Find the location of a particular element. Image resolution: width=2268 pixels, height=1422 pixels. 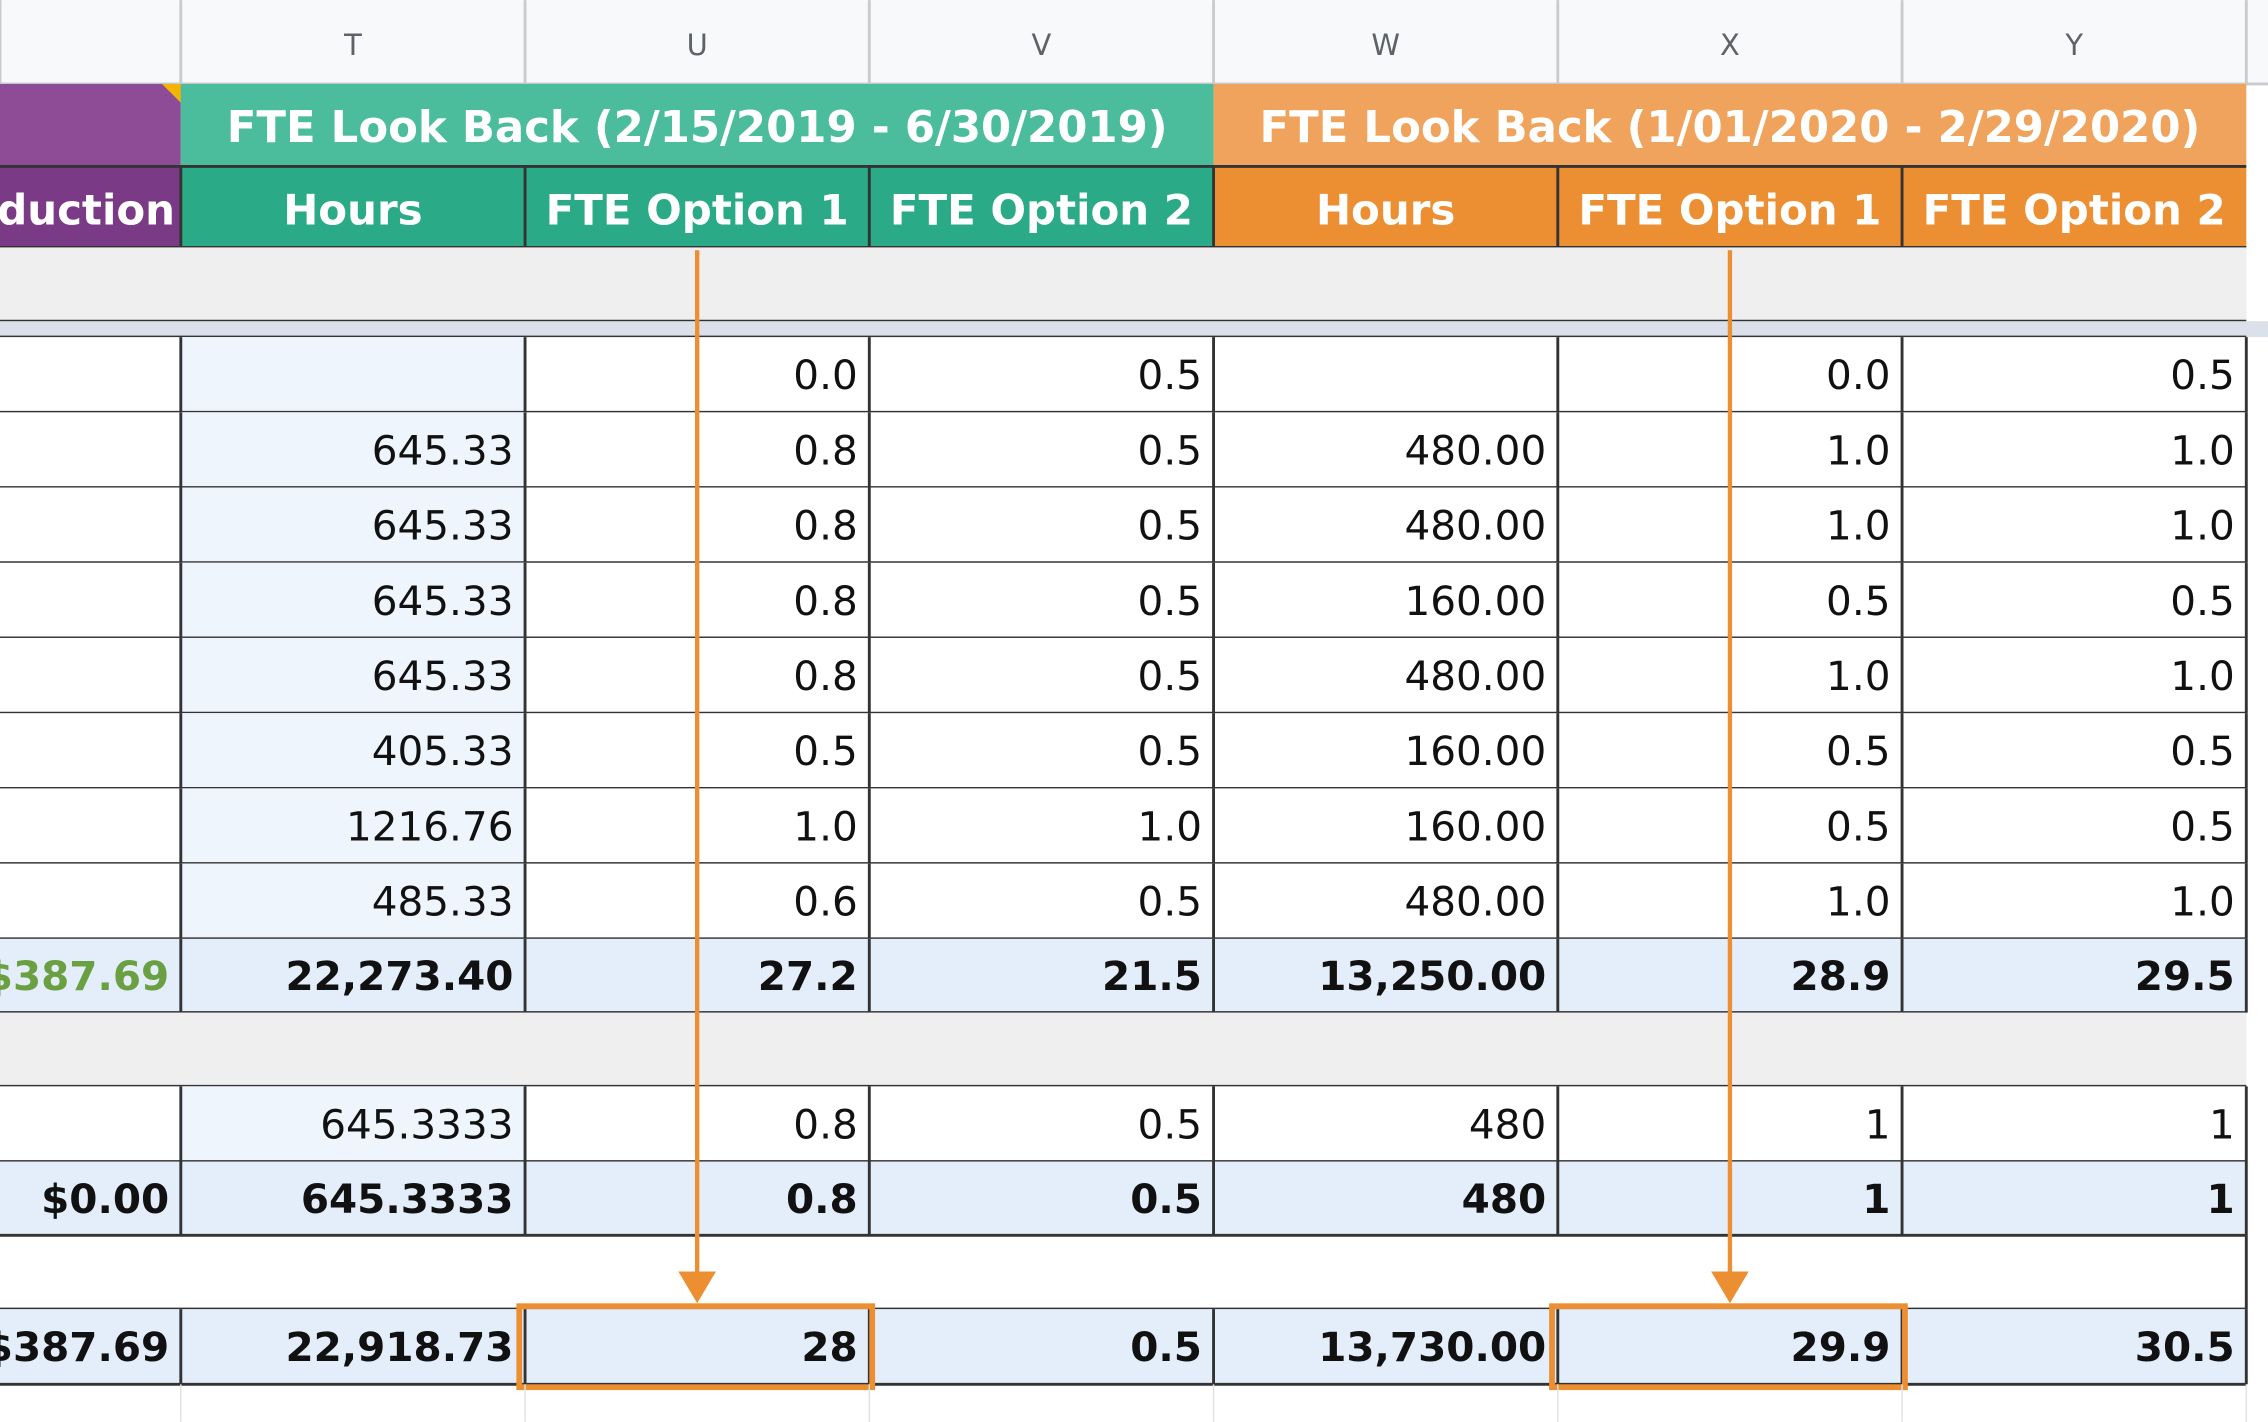

cell-value: 28.9 is located at coordinates (1841, 976).